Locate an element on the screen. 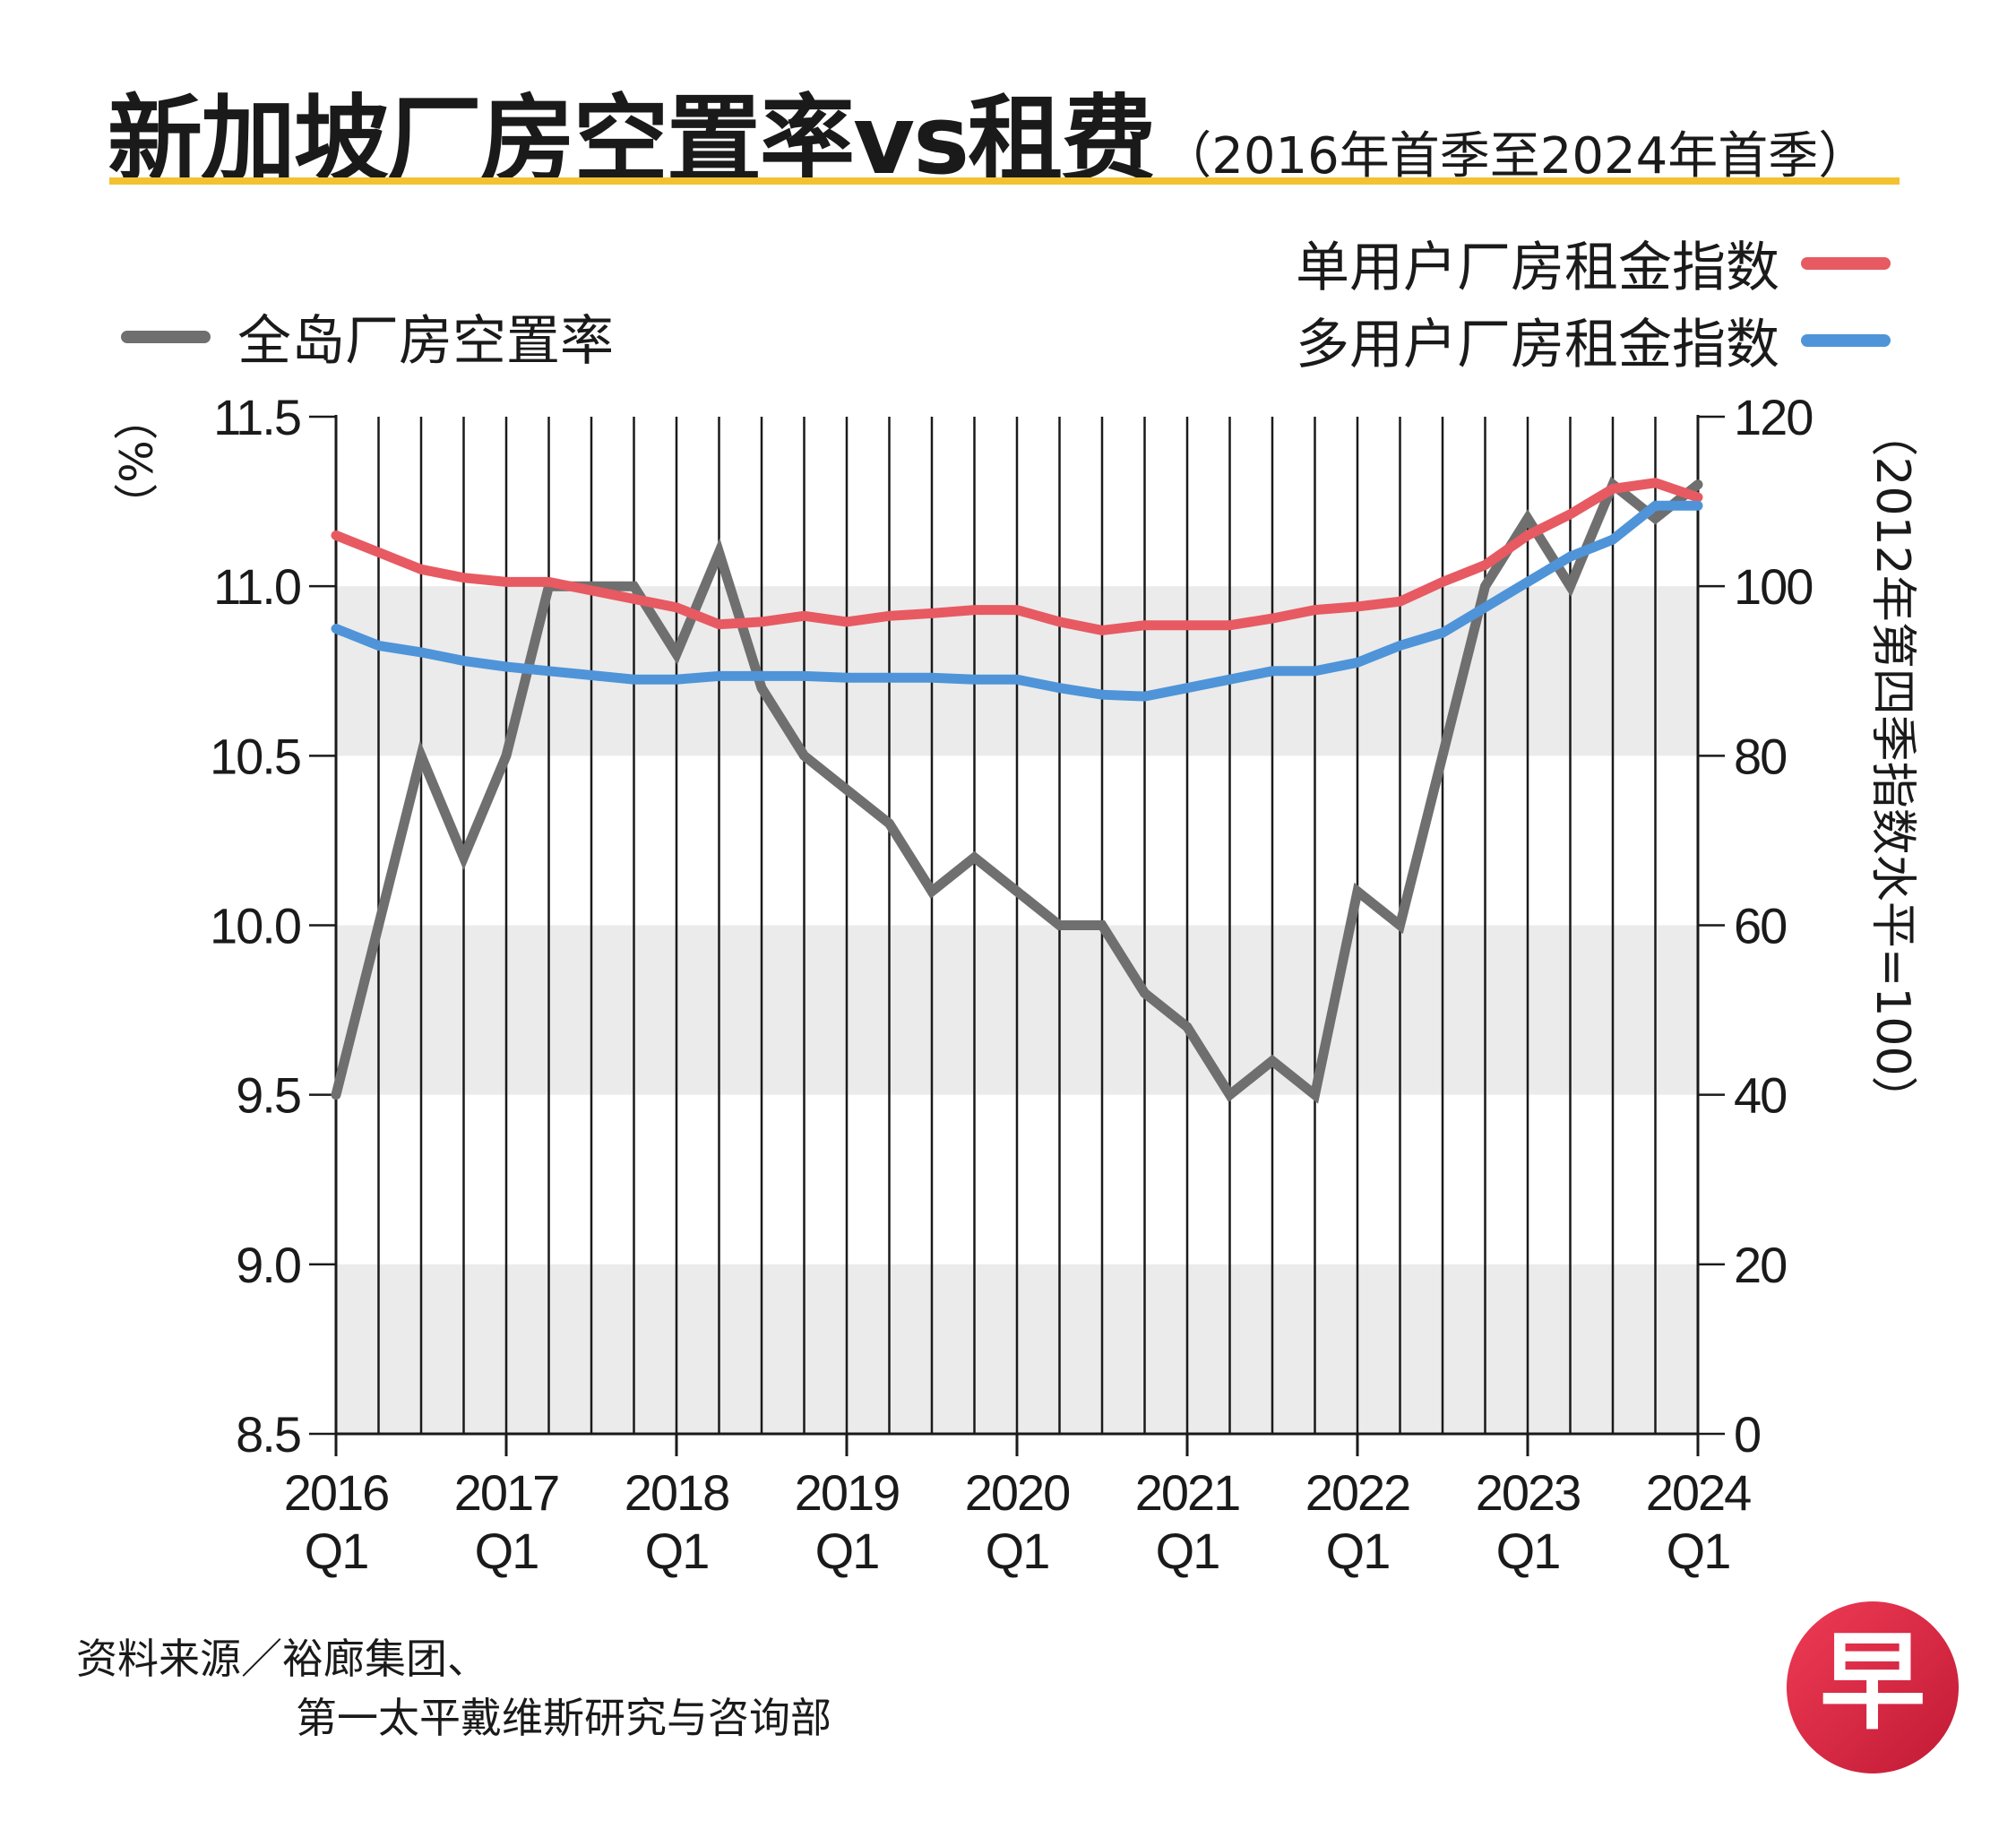  right-tick-label: 120 is located at coordinates (1773, 417).